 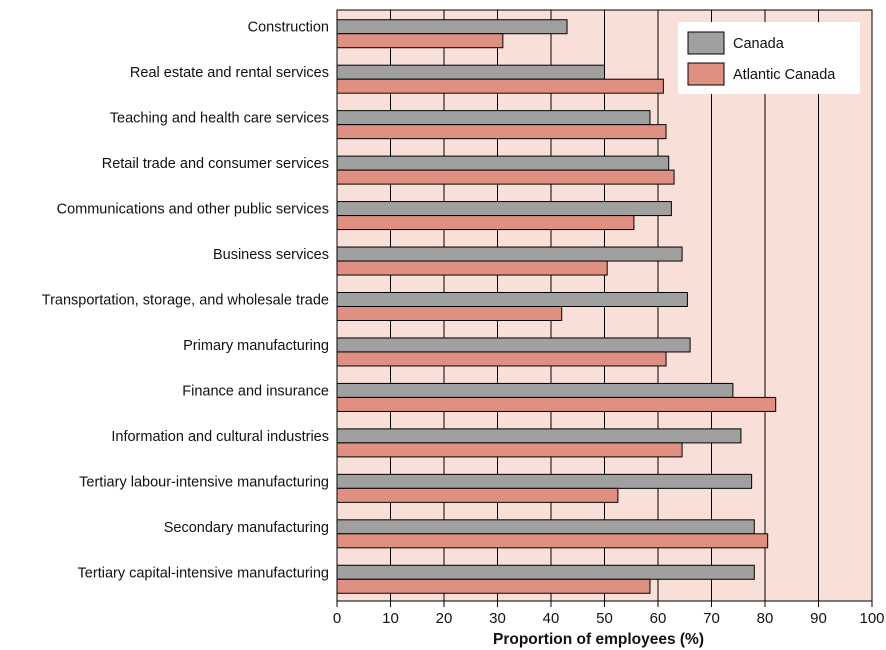 What do you see at coordinates (219, 119) in the screenshot?
I see `category-label: Teaching and health care services` at bounding box center [219, 119].